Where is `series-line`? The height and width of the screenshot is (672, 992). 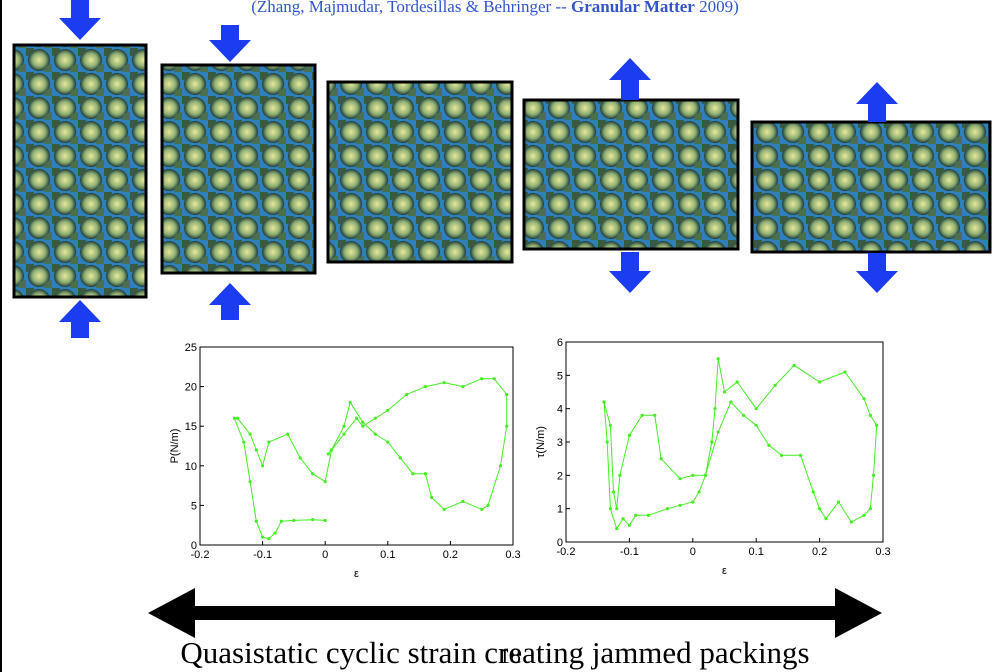
series-line is located at coordinates (370, 459).